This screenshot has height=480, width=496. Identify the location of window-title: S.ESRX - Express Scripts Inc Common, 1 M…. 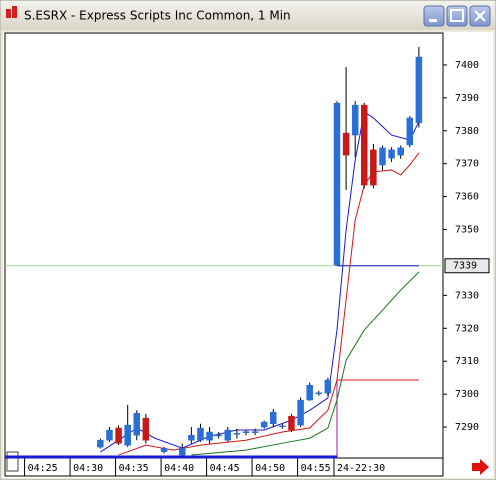
(157, 16).